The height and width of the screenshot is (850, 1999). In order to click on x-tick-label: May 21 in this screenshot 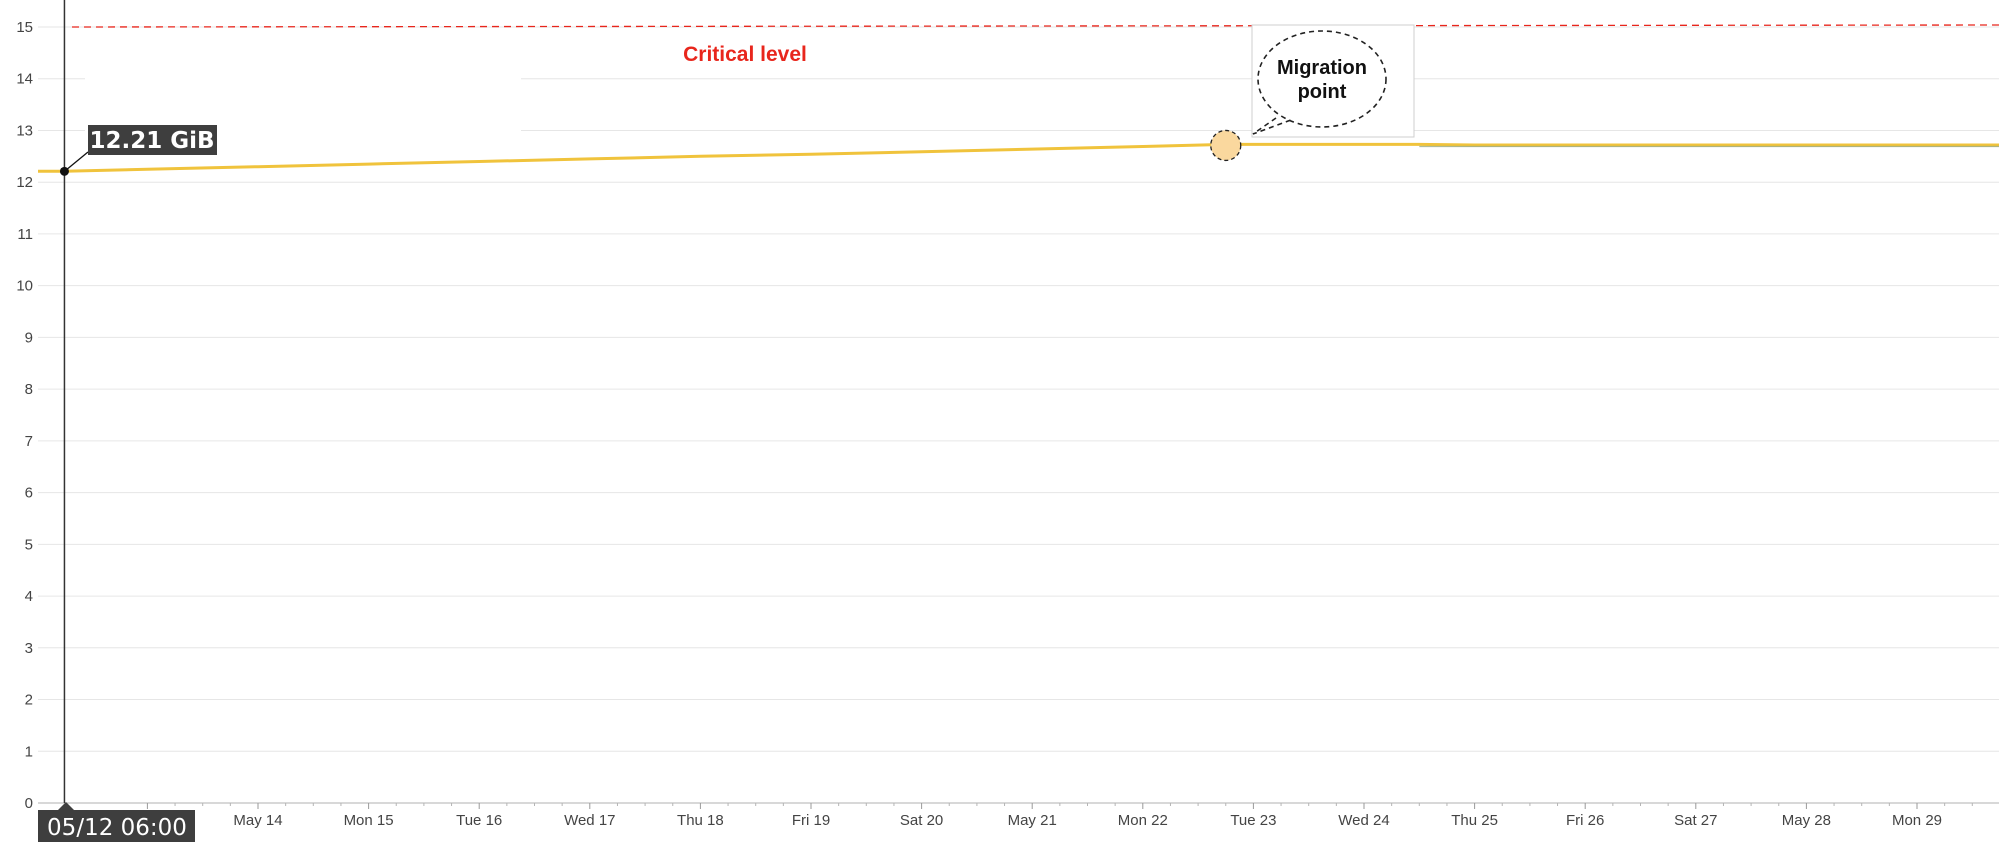, I will do `click(1032, 820)`.